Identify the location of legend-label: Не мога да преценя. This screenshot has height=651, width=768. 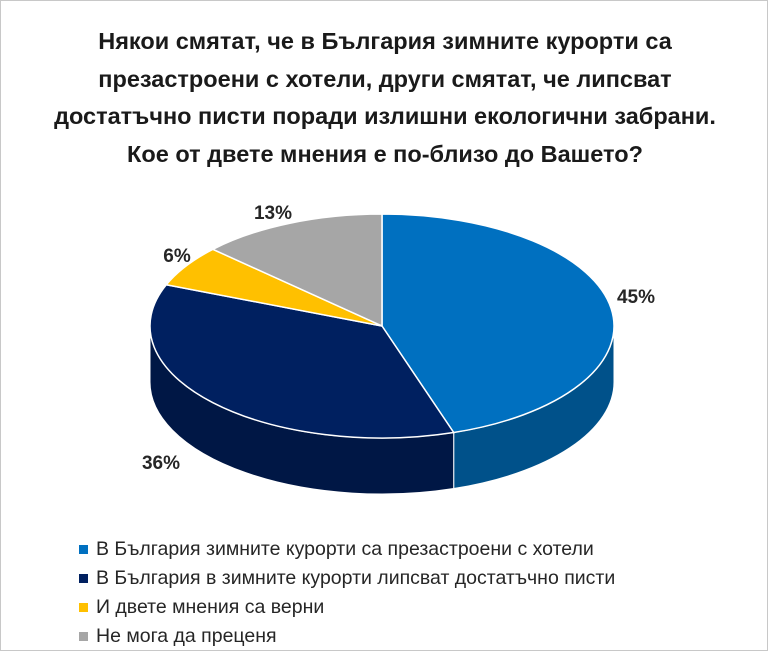
(186, 636).